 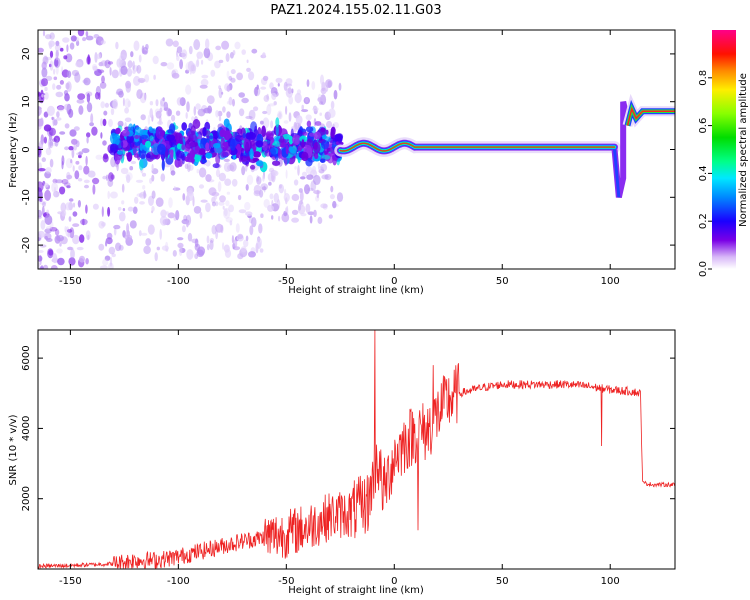 I want to click on colorbar-ticks: 0.0 0.2 0.4 0.6 0.8, so click(x=705, y=173).